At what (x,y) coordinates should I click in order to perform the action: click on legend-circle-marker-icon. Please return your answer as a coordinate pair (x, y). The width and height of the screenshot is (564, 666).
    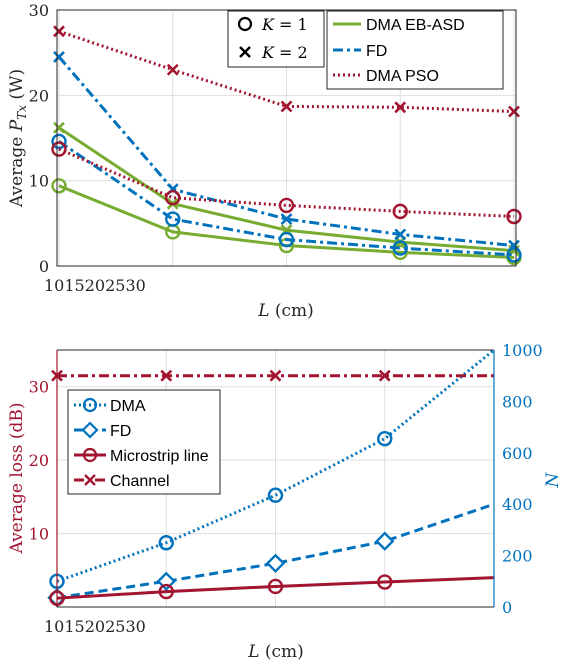
    Looking at the image, I should click on (90, 405).